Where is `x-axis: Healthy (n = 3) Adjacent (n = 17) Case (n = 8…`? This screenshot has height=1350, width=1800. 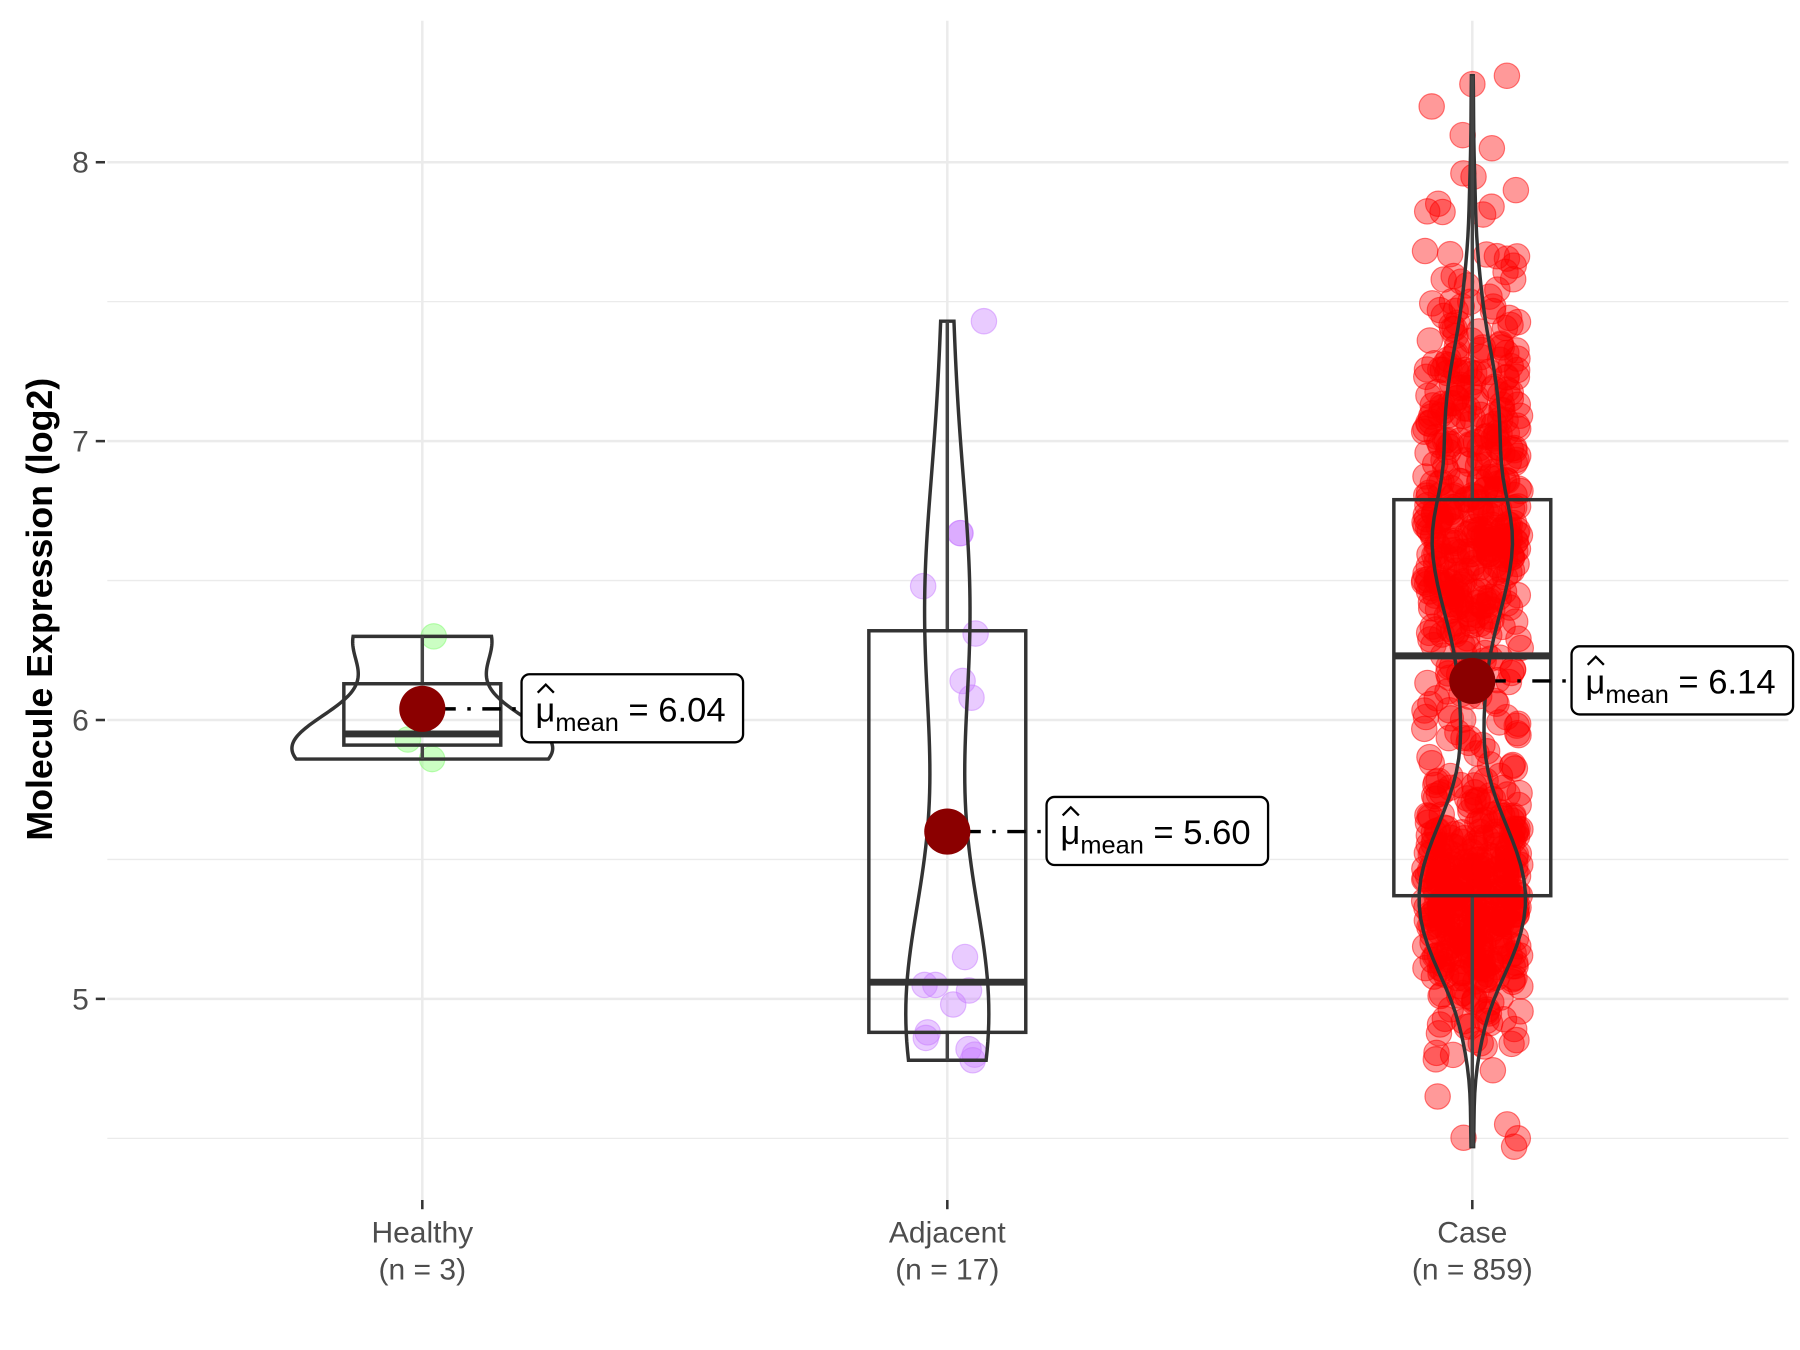 x-axis: Healthy (n = 3) Adjacent (n = 17) Case (n = 8… is located at coordinates (952, 1243).